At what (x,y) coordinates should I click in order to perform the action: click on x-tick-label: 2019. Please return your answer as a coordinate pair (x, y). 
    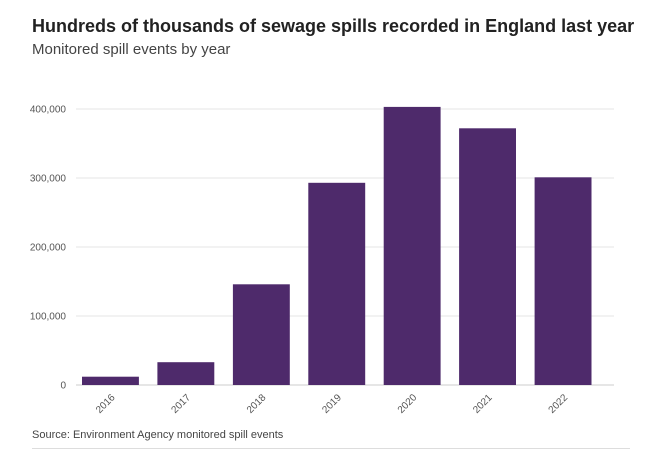
    Looking at the image, I should click on (332, 404).